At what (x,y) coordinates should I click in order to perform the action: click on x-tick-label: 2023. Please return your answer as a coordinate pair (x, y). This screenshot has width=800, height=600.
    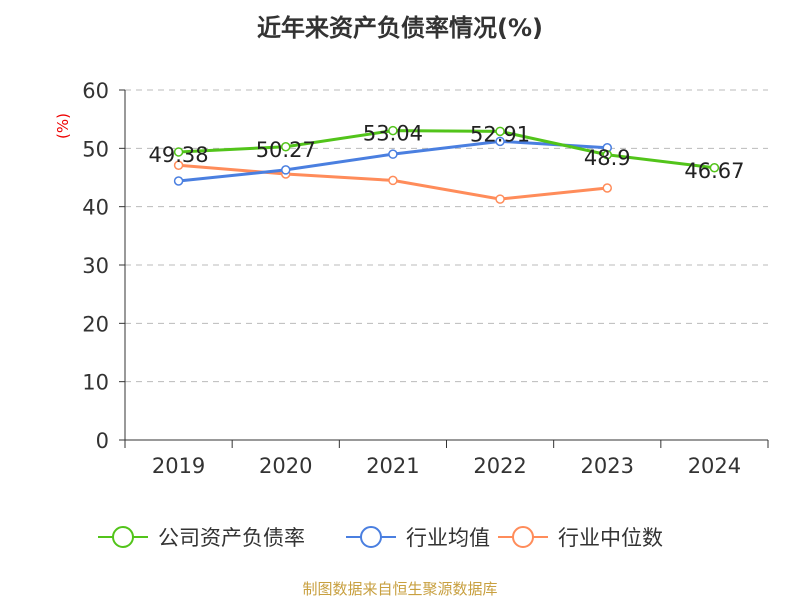
    Looking at the image, I should click on (607, 466).